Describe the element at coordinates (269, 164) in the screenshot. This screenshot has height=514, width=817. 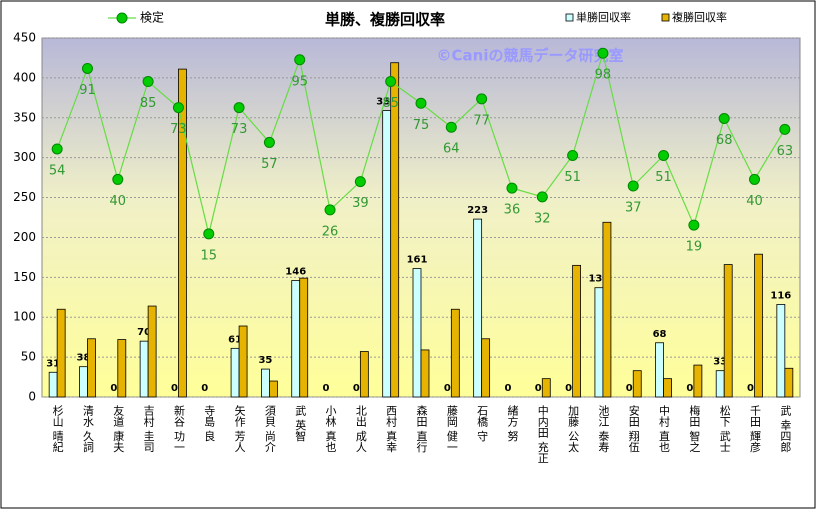
I see `data-label: 57` at that location.